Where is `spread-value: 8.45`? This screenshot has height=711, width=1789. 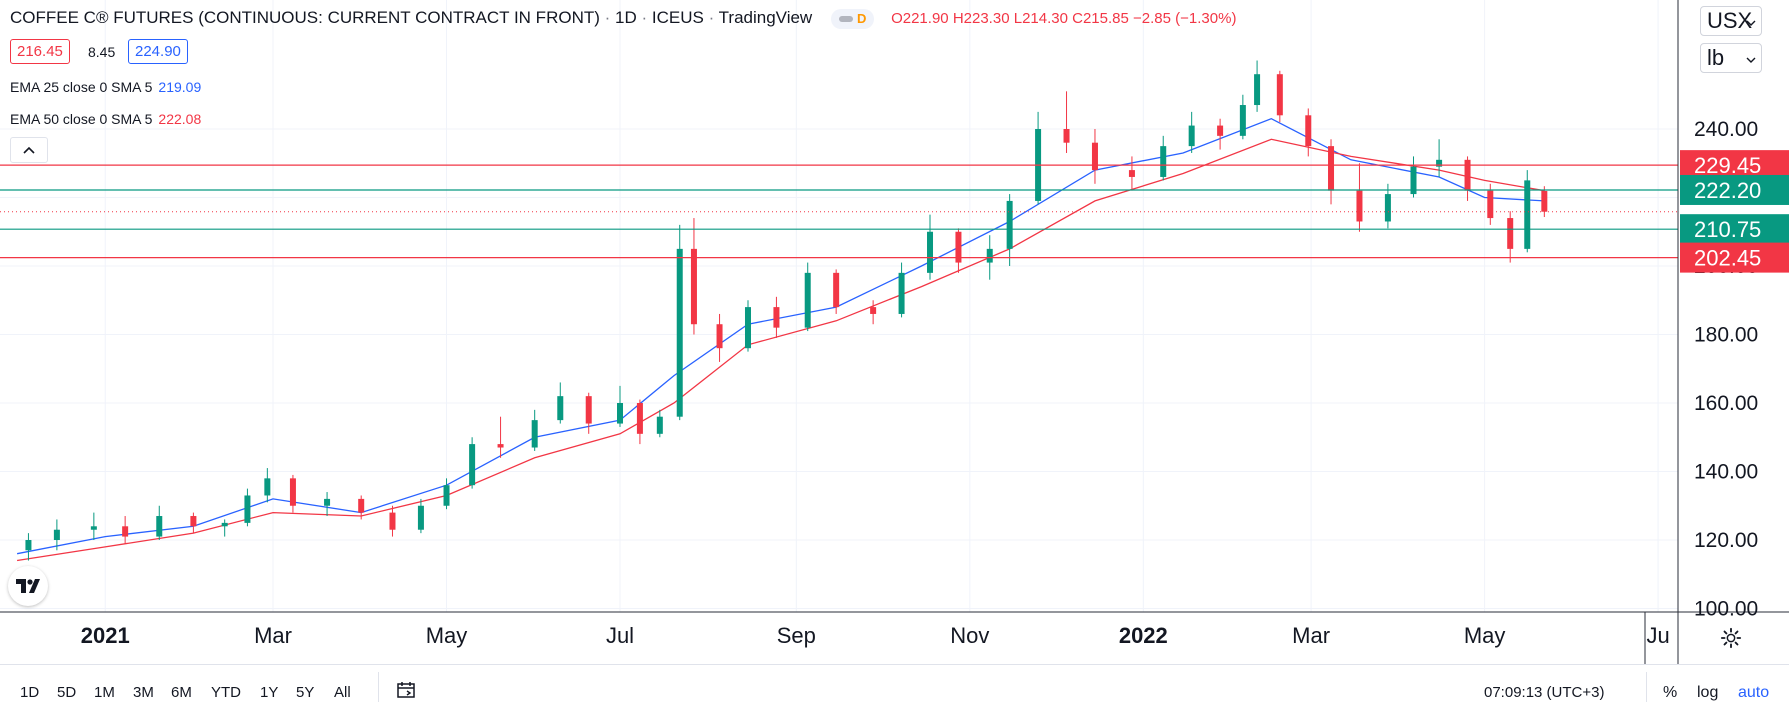 spread-value: 8.45 is located at coordinates (102, 52).